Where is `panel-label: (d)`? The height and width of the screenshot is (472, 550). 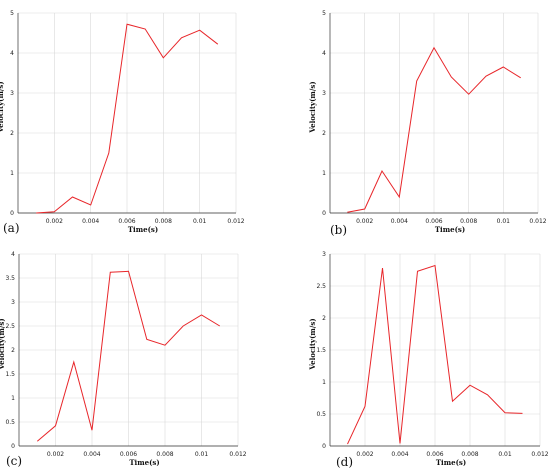 panel-label: (d) is located at coordinates (344, 462).